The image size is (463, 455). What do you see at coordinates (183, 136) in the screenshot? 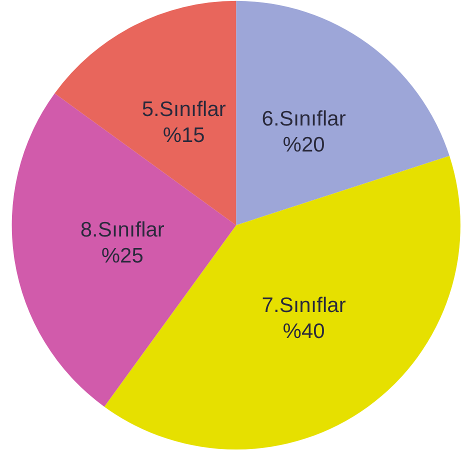
I see `data-label: %15` at bounding box center [183, 136].